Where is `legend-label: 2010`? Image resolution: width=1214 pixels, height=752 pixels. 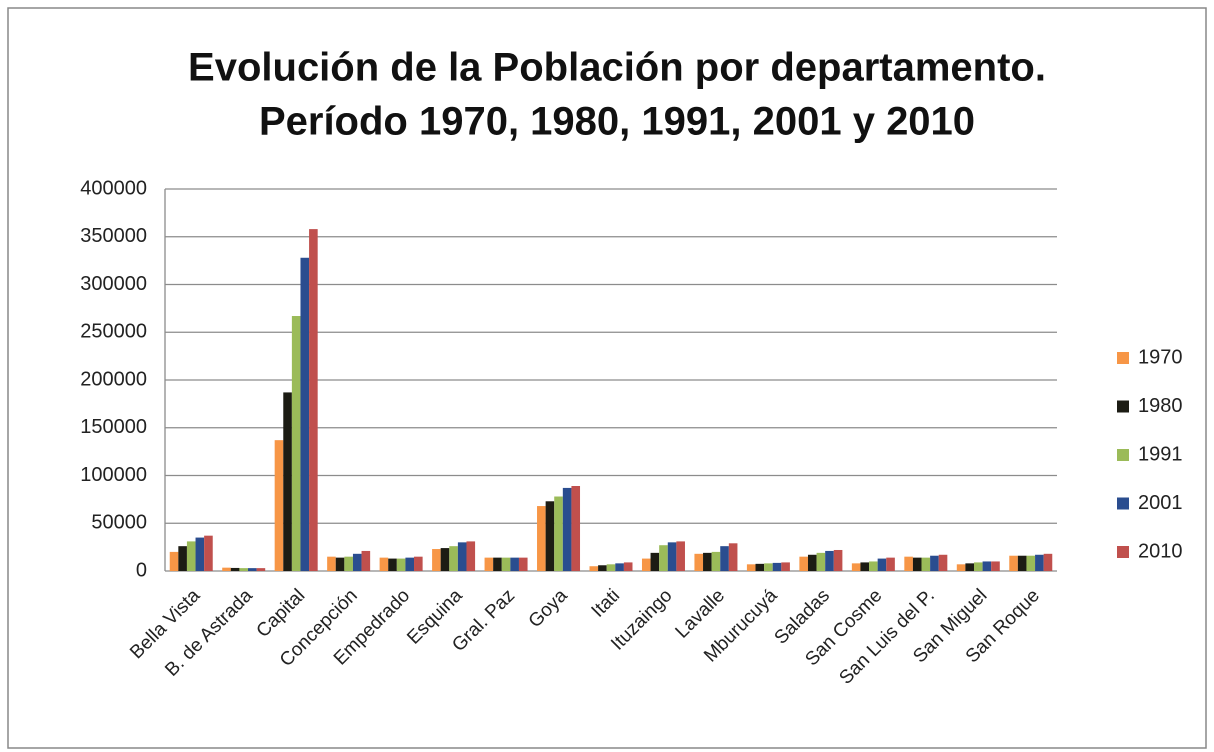 legend-label: 2010 is located at coordinates (1160, 551).